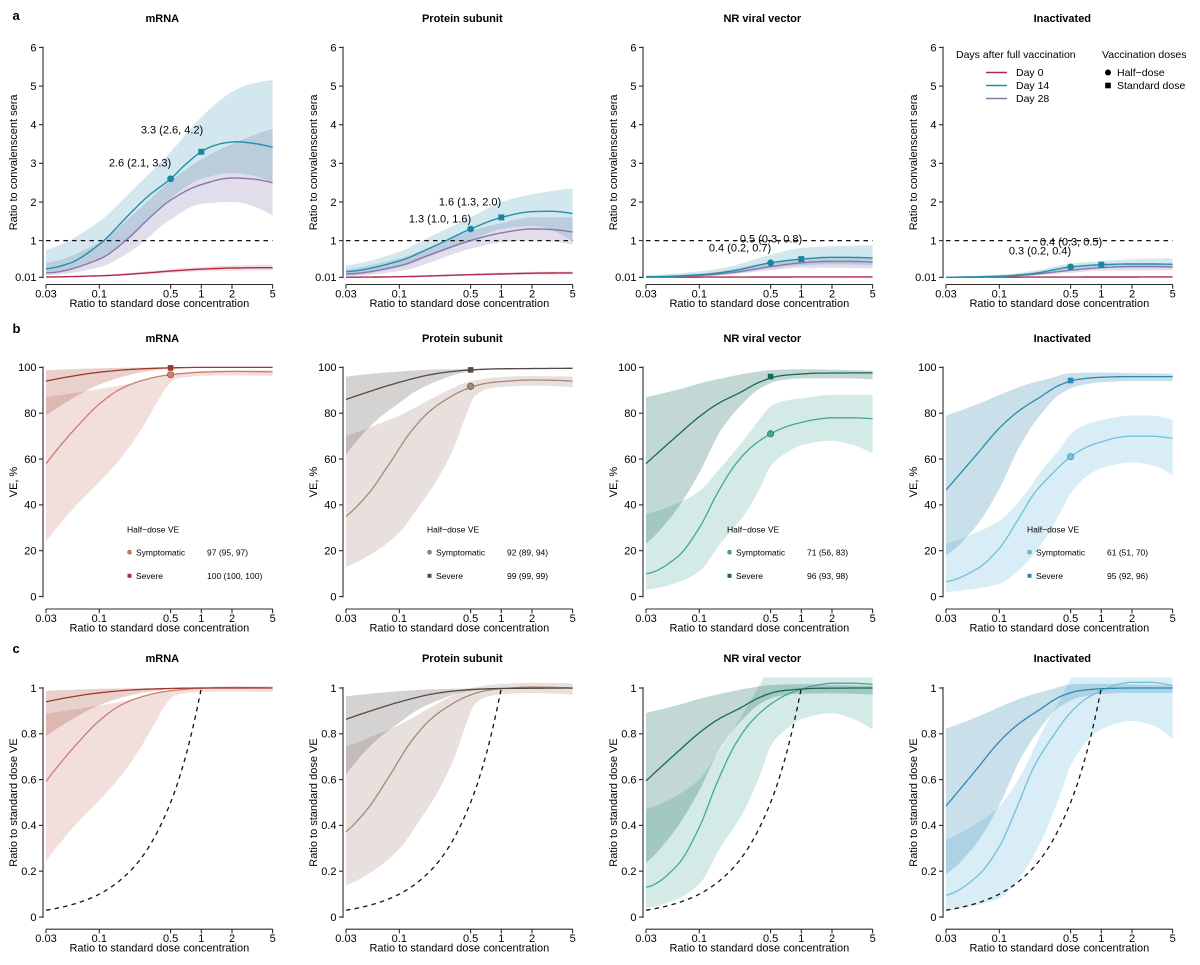 The width and height of the screenshot is (1200, 965). Describe the element at coordinates (740, 249) in the screenshot. I see `svg-text: 0.4 (0.2, 0.7)` at that location.